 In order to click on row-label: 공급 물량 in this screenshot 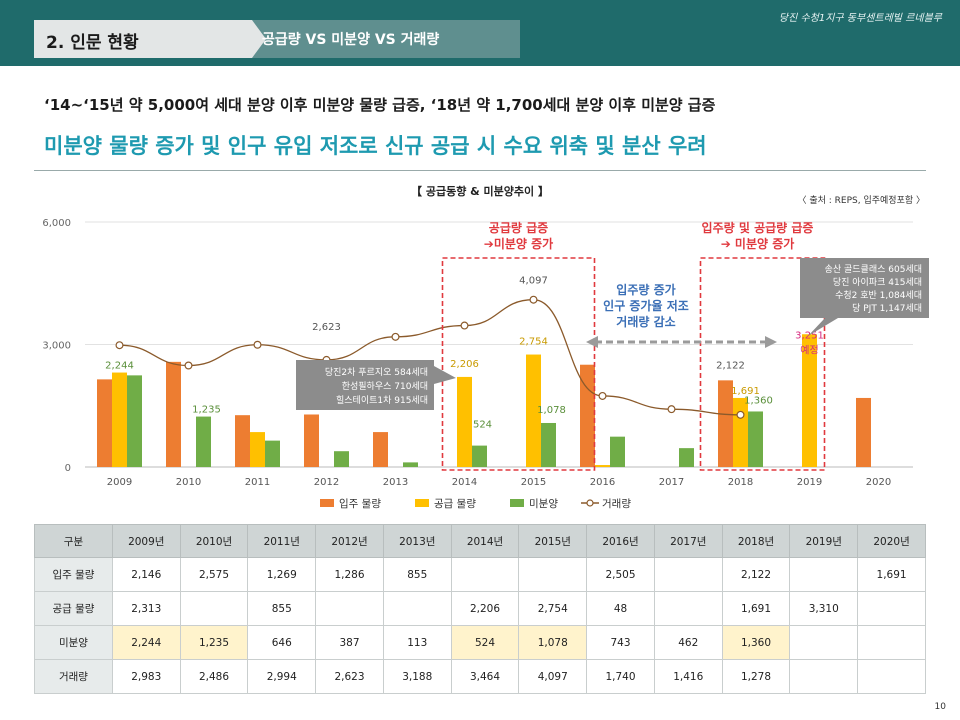, I will do `click(73, 608)`.